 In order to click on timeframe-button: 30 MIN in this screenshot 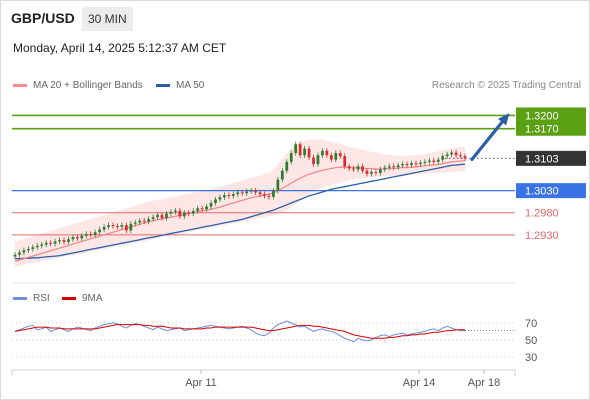, I will do `click(107, 19)`.